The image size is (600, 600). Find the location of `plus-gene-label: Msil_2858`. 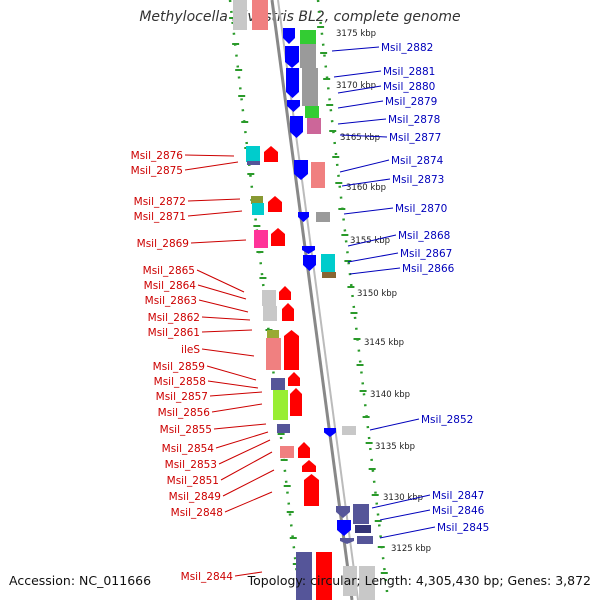

plus-gene-label: Msil_2858 is located at coordinates (180, 382).